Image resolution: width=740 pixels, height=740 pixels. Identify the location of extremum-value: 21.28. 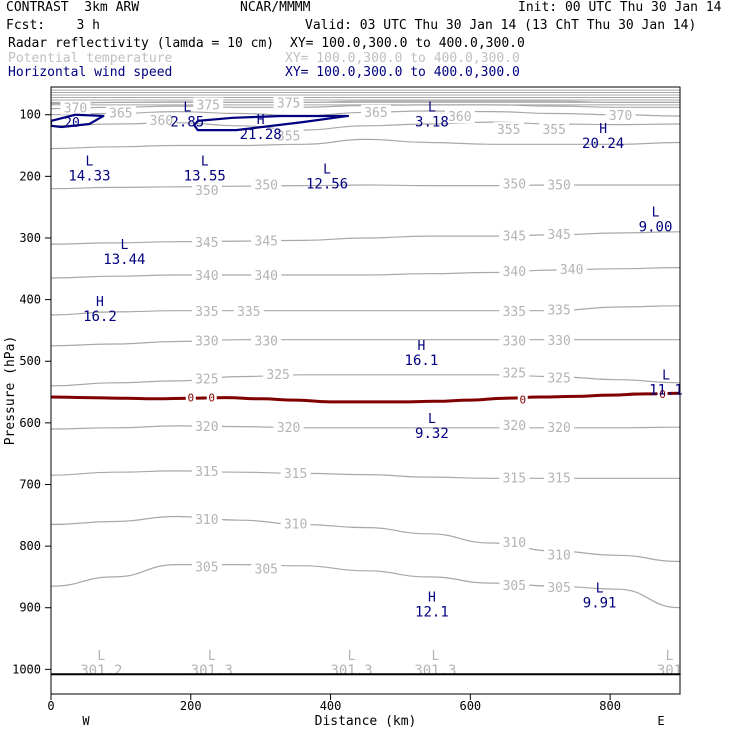
(261, 135).